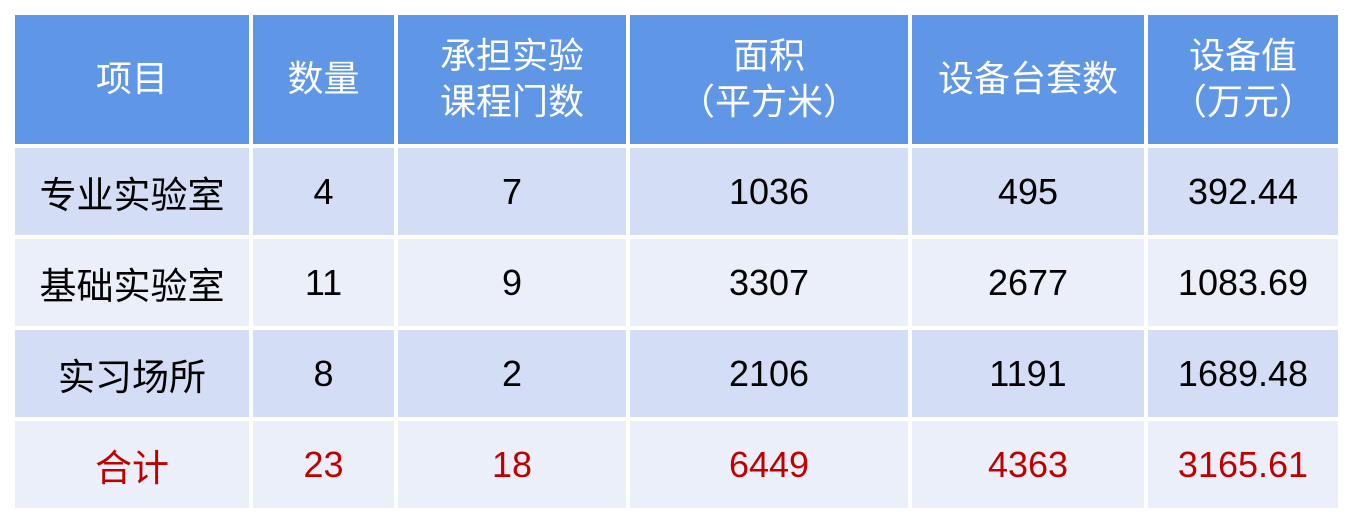 The height and width of the screenshot is (526, 1346). I want to click on header-text: 课程门数, so click(511, 102).